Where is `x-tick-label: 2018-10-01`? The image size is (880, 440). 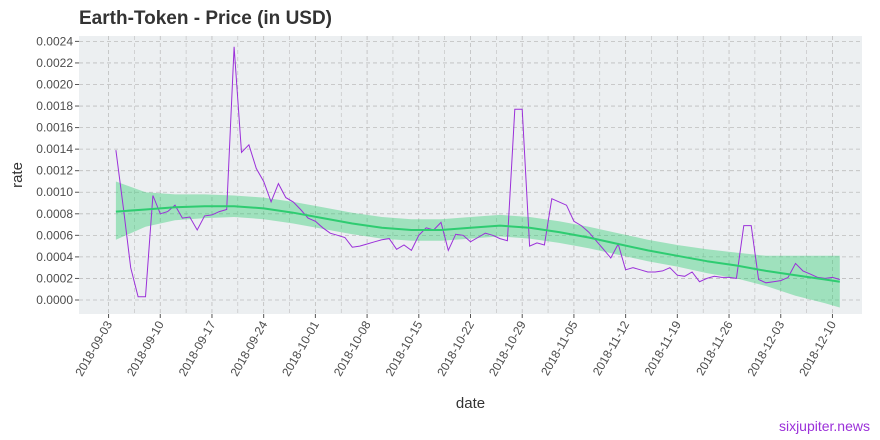 x-tick-label: 2018-10-01 is located at coordinates (300, 348).